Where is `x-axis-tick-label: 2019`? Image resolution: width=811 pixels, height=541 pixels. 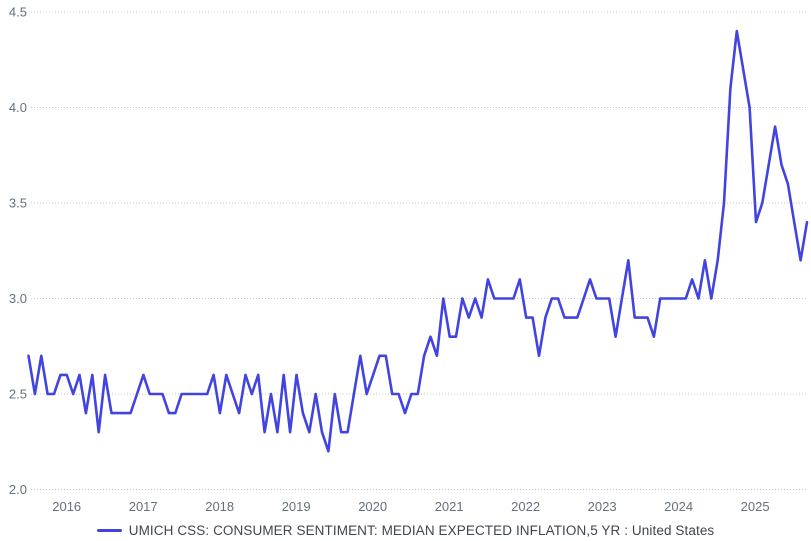
x-axis-tick-label: 2019 is located at coordinates (296, 506).